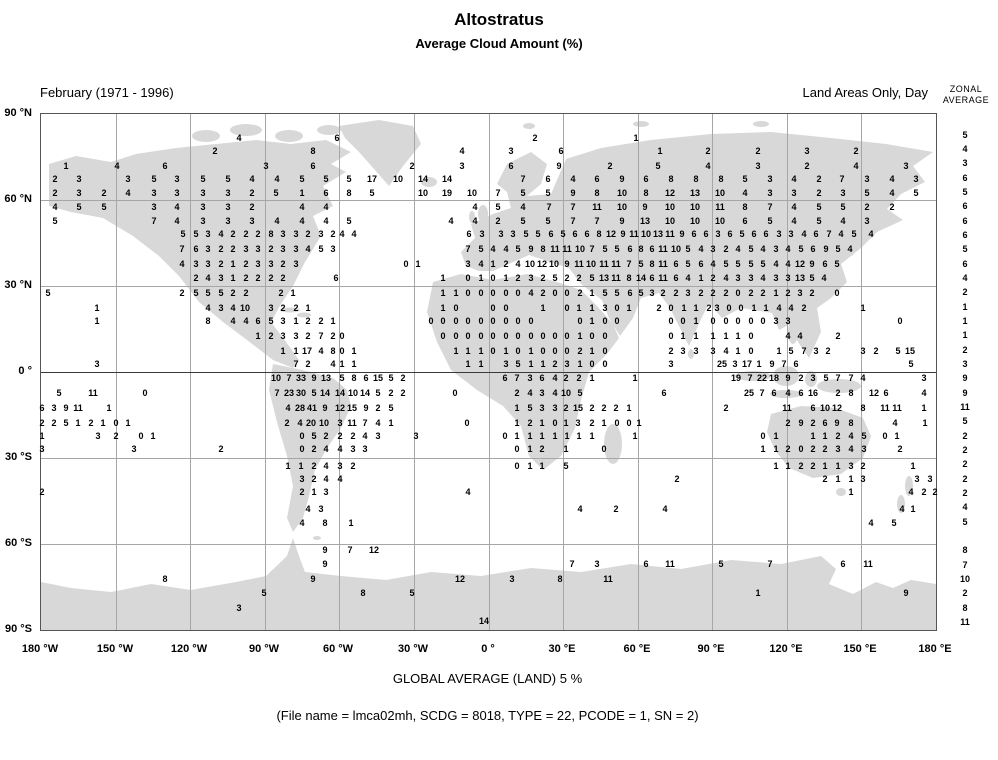 The image size is (998, 760). I want to click on cell-value: 15, so click(578, 408).